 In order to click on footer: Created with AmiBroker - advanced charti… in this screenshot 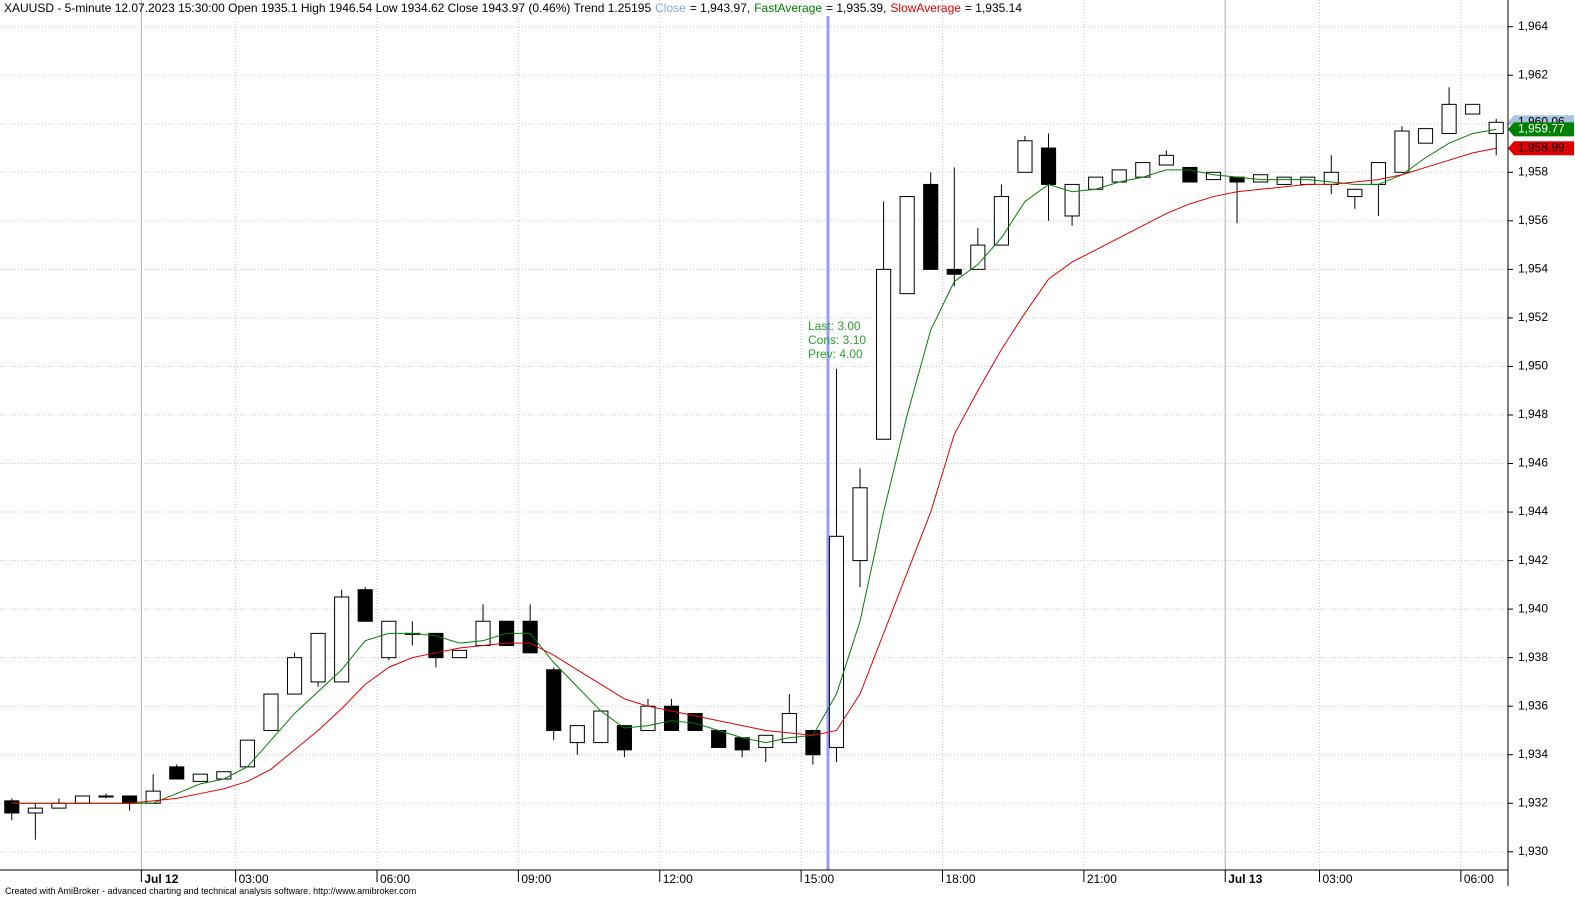, I will do `click(211, 891)`.